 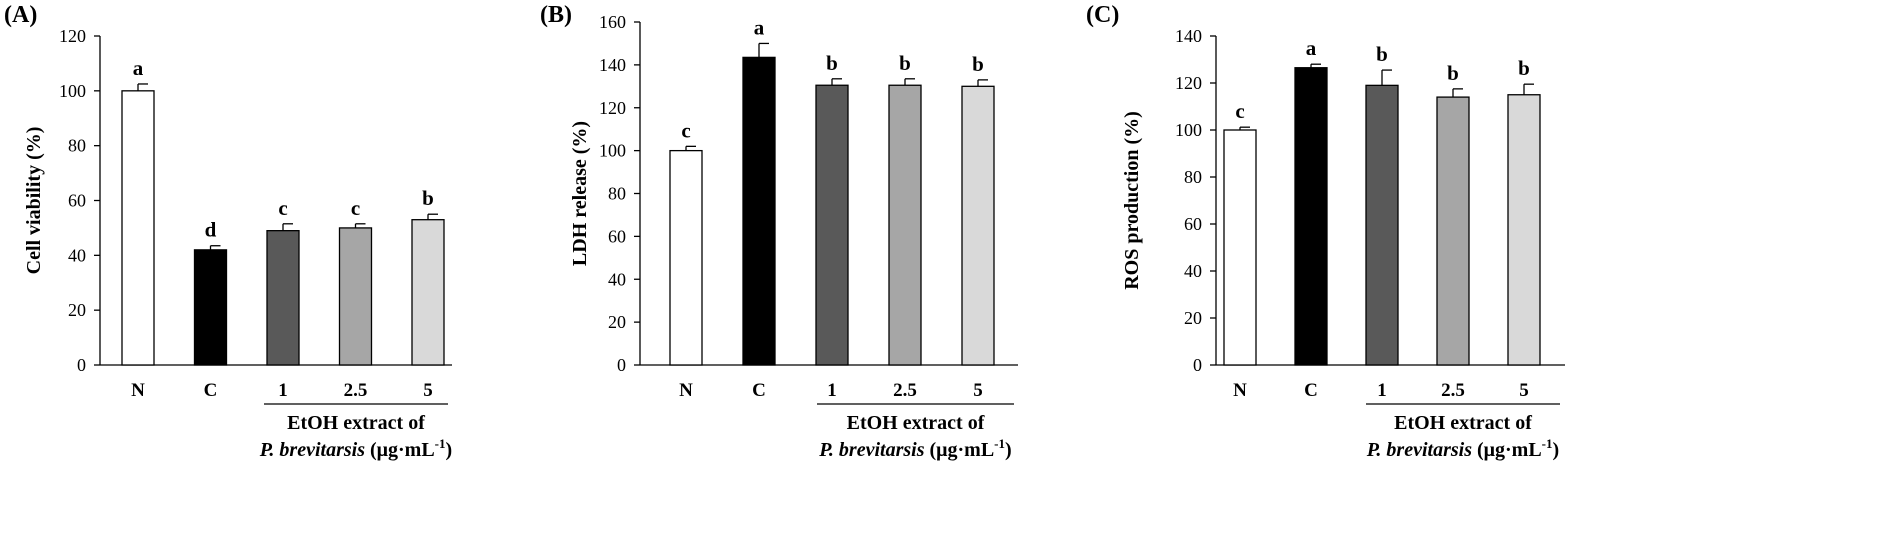 I want to click on y-axis-label: ROS production (%), so click(x=1132, y=200).